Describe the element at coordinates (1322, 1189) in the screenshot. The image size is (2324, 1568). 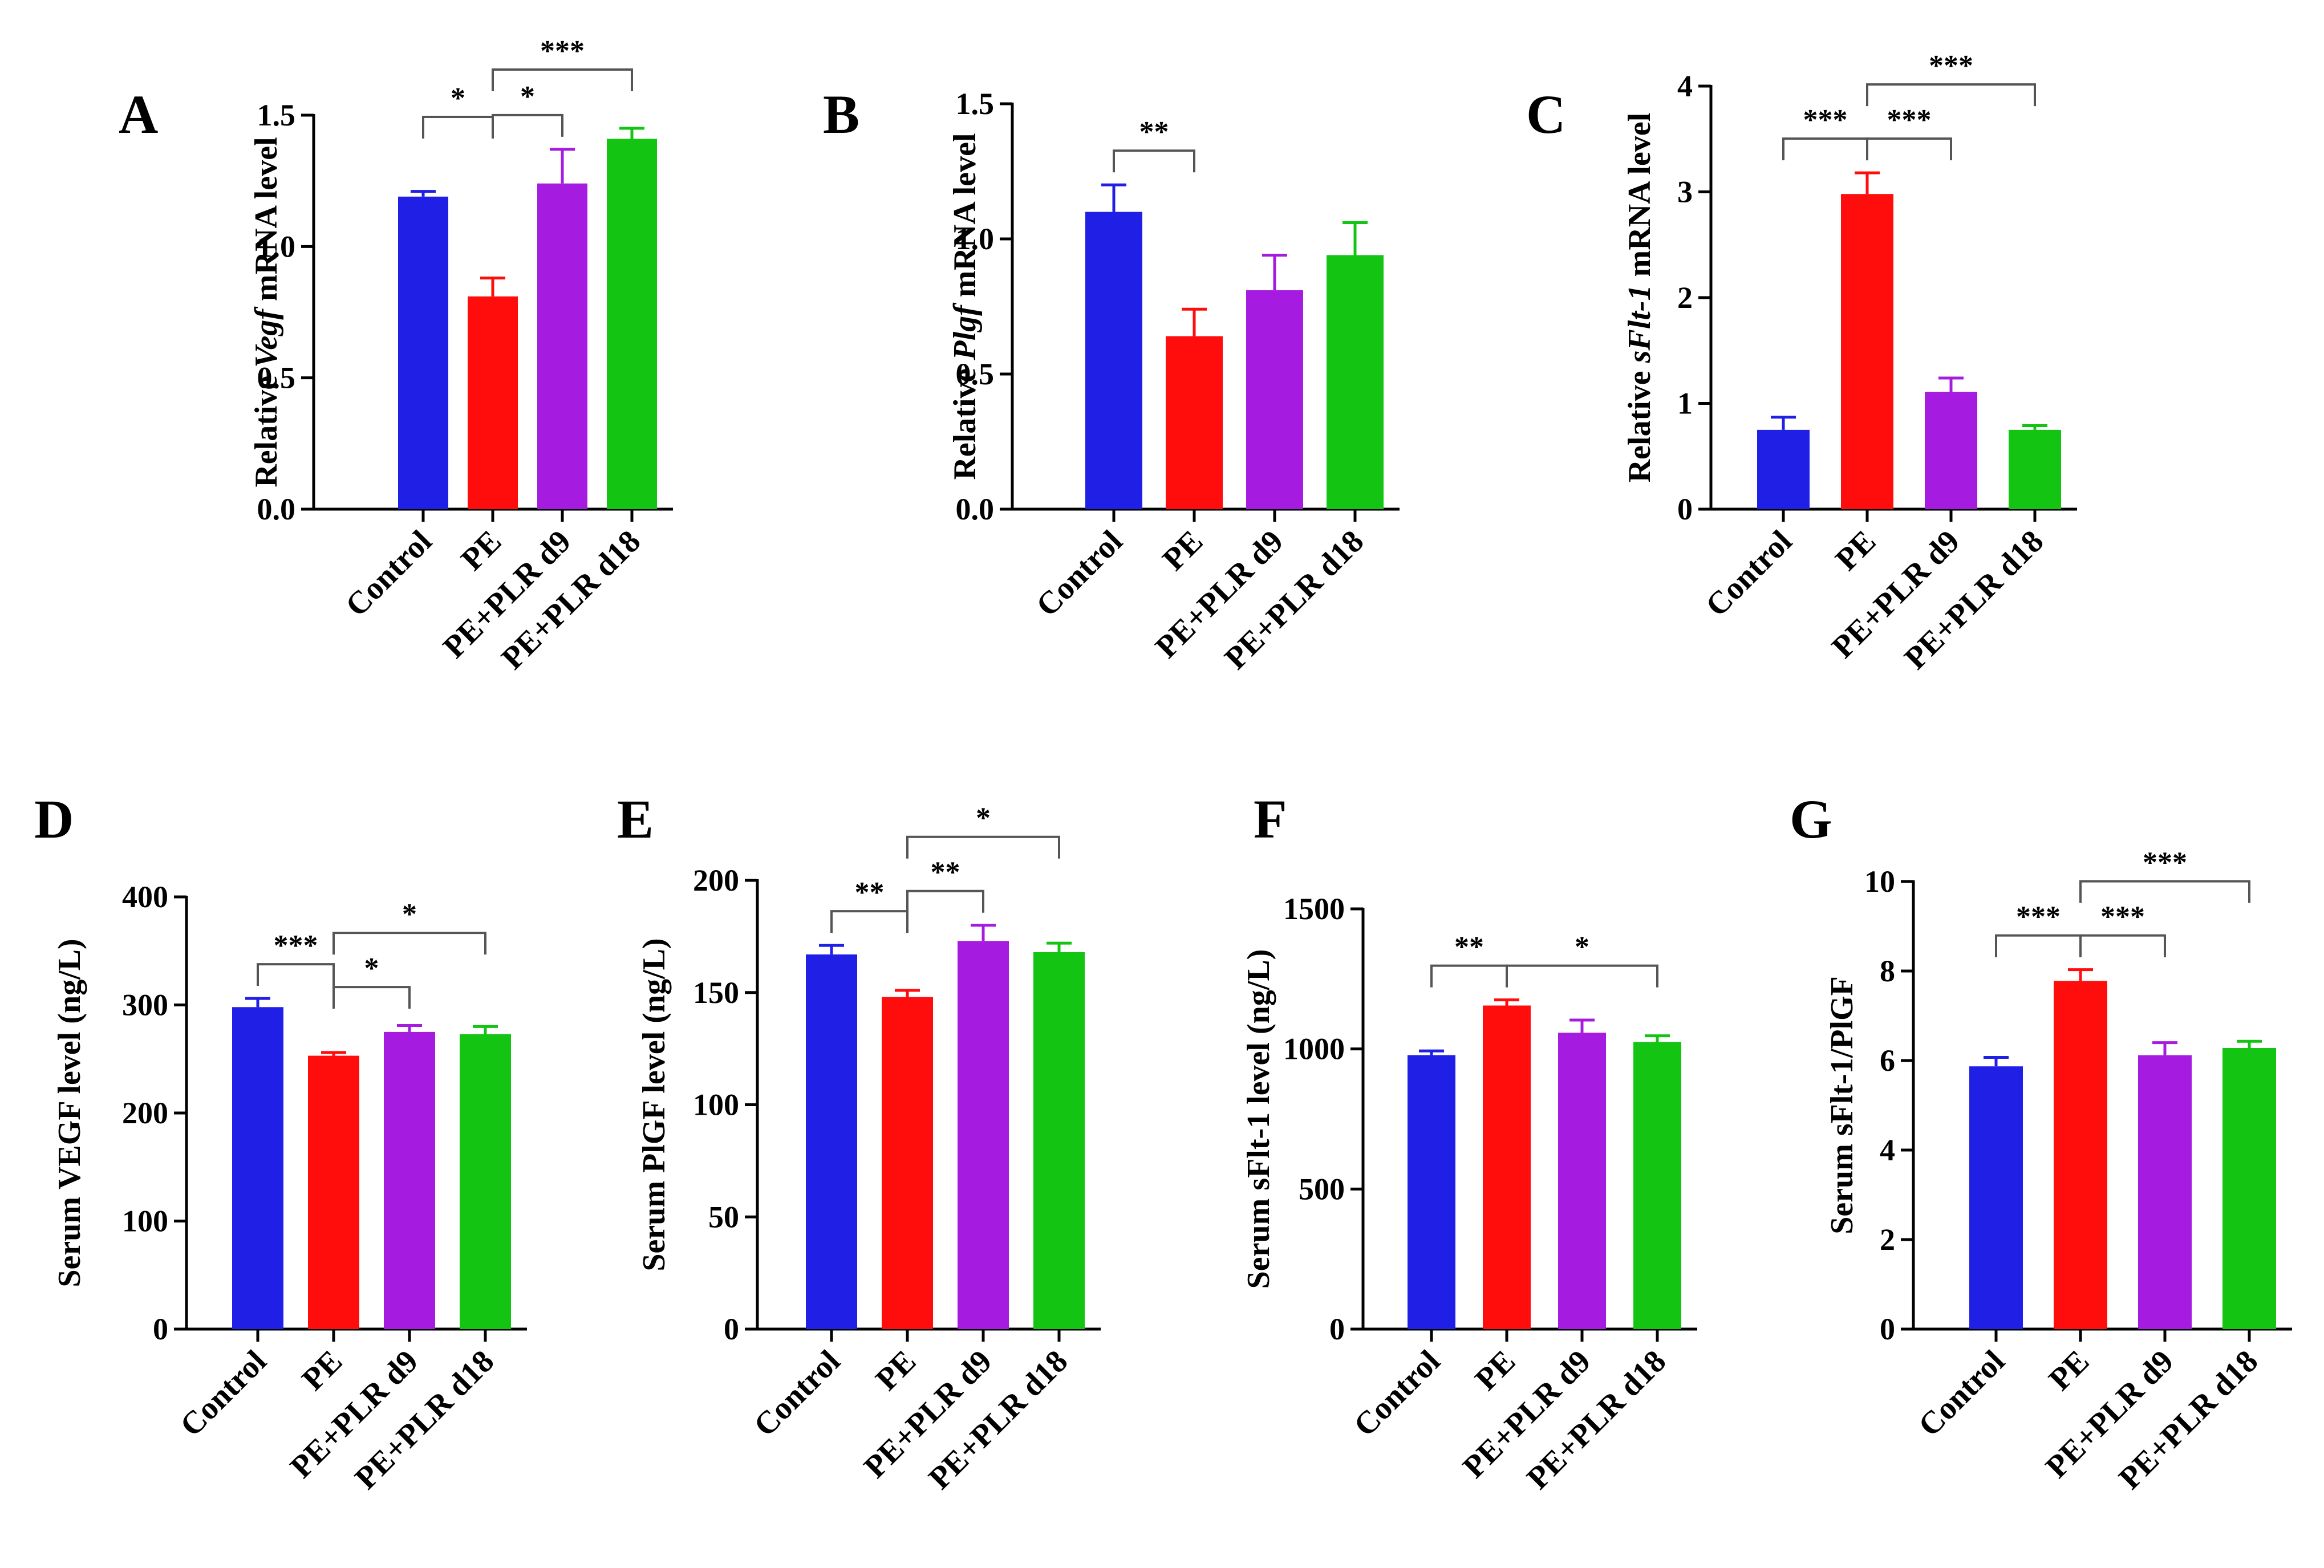
I see `y-tick-label: 500` at that location.